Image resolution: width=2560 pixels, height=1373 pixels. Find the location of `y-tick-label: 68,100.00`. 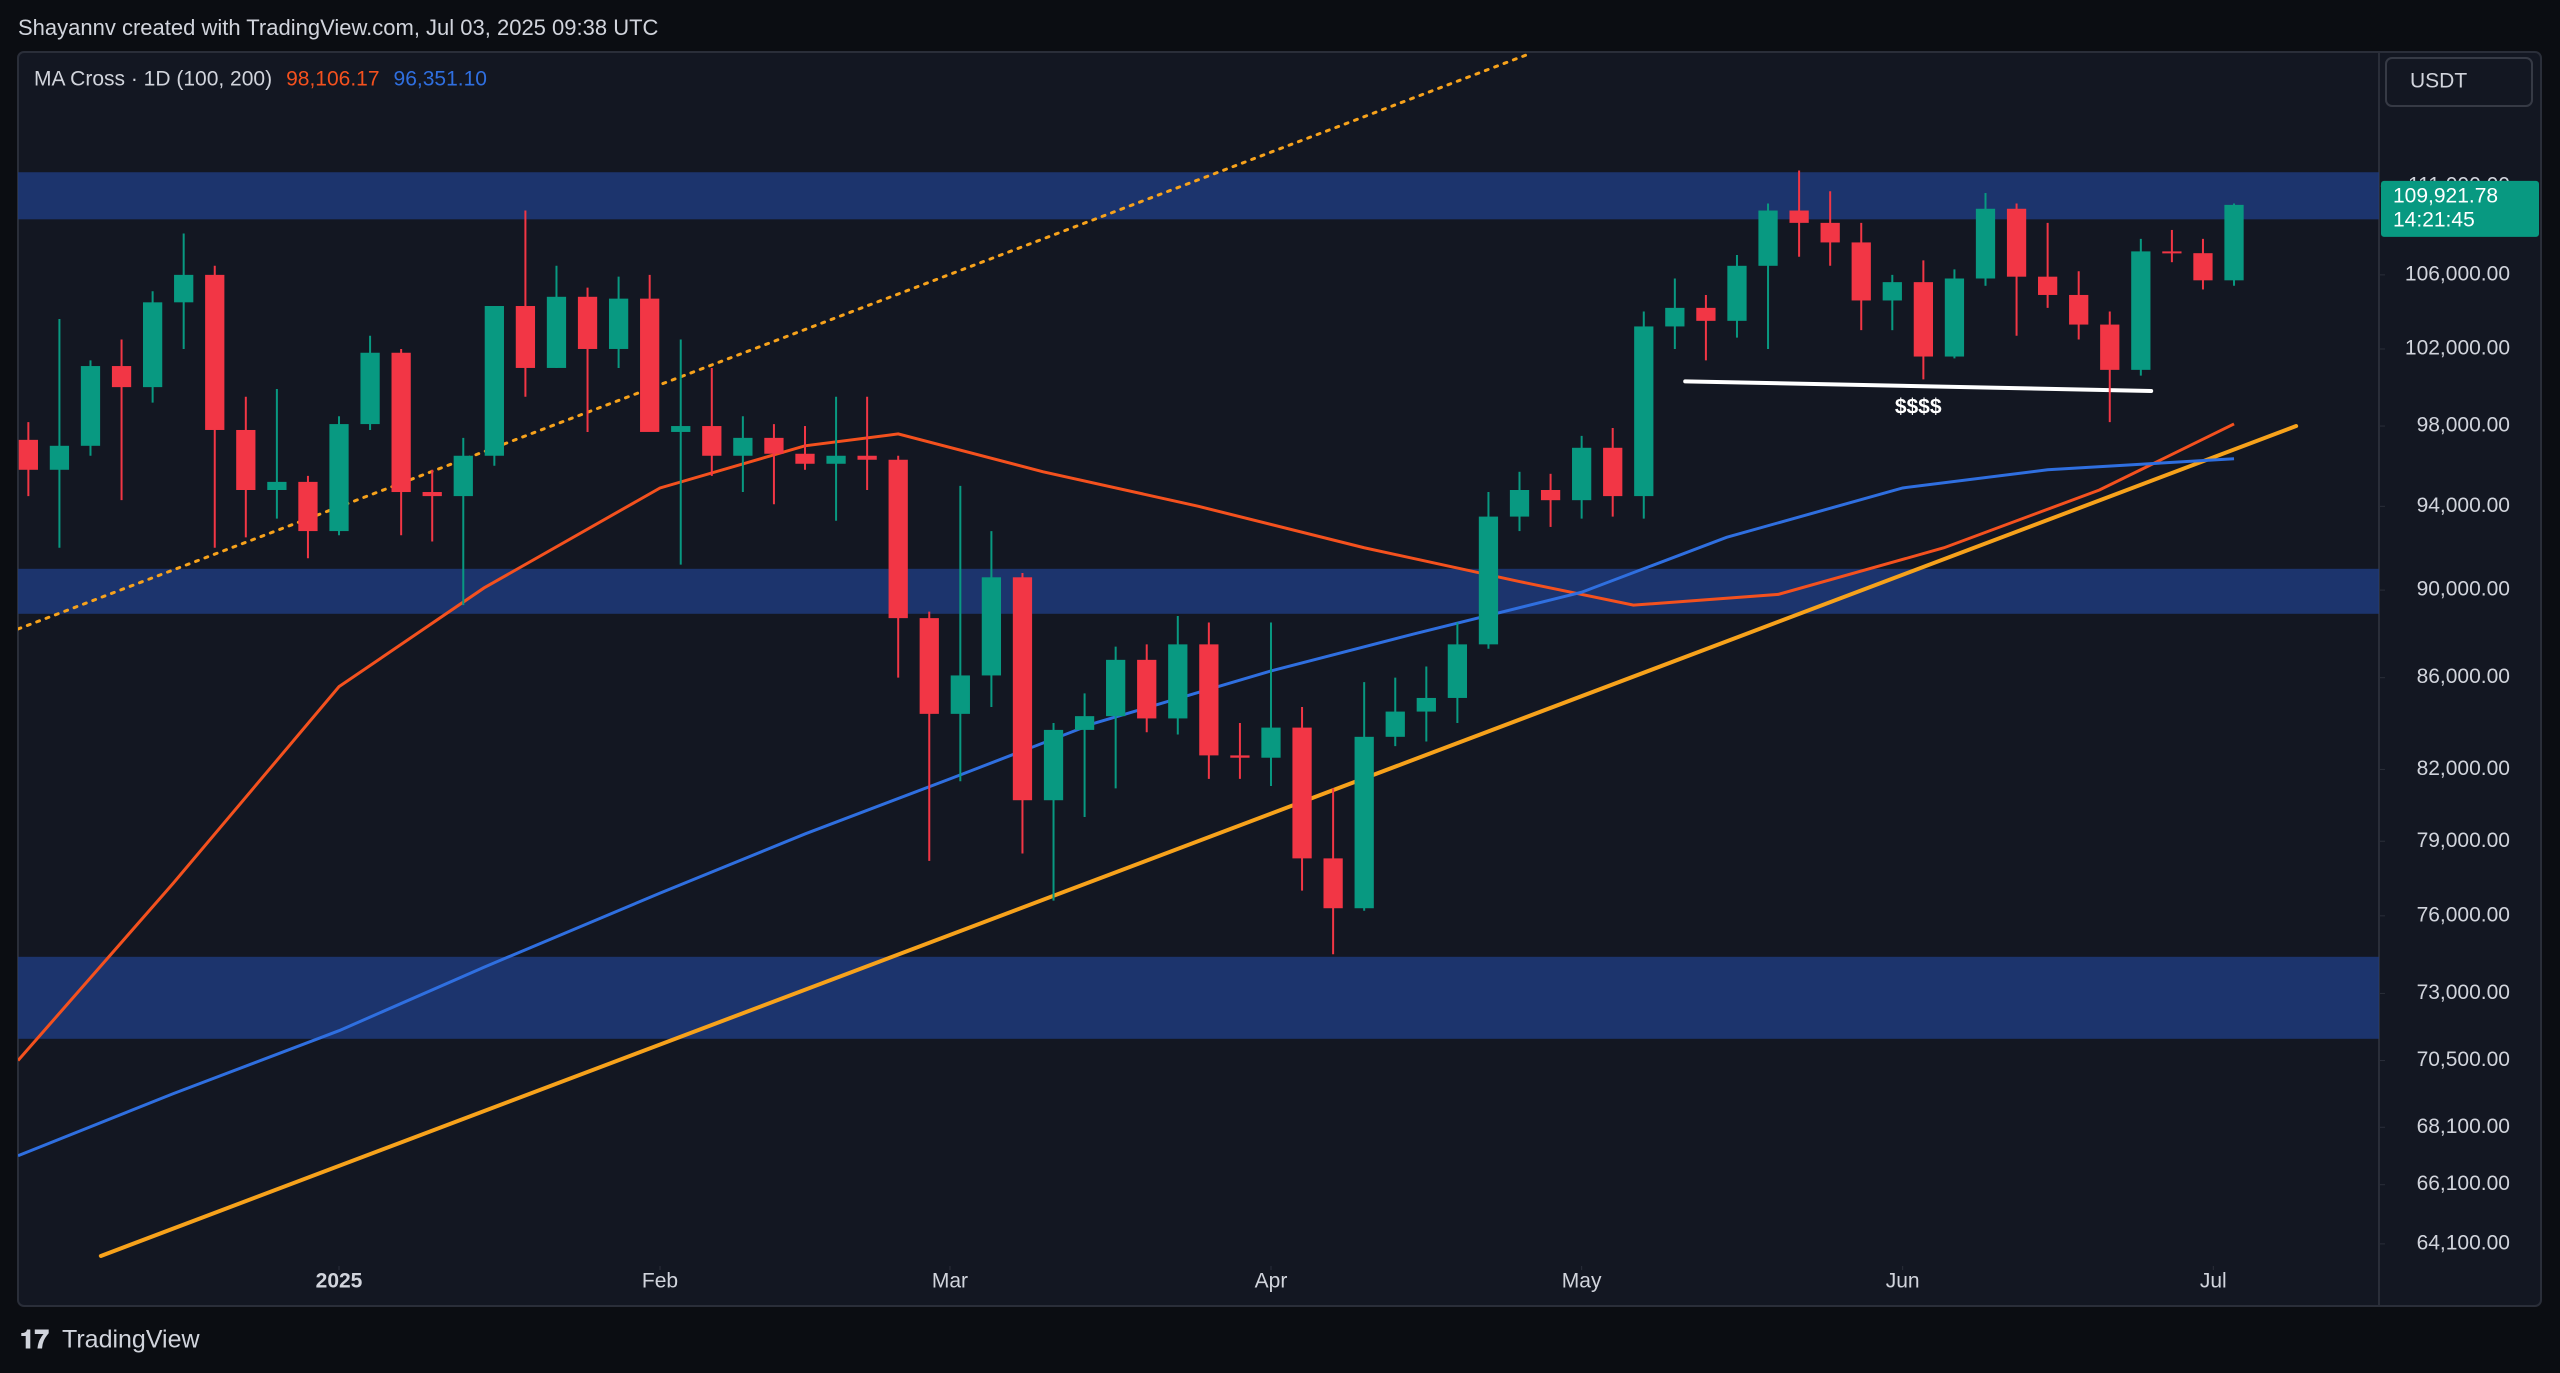

y-tick-label: 68,100.00 is located at coordinates (2463, 1126).